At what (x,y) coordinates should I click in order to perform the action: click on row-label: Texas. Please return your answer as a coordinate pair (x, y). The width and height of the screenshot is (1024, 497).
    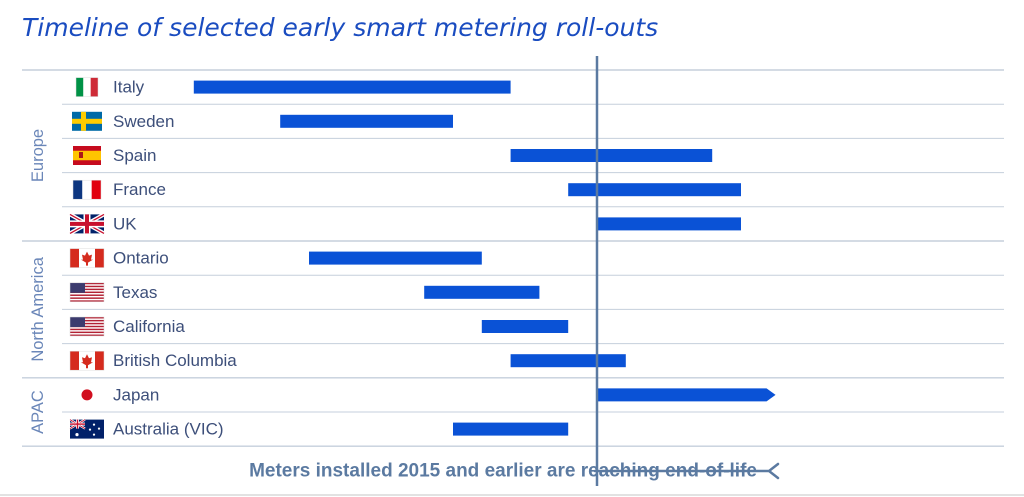
    Looking at the image, I should click on (135, 292).